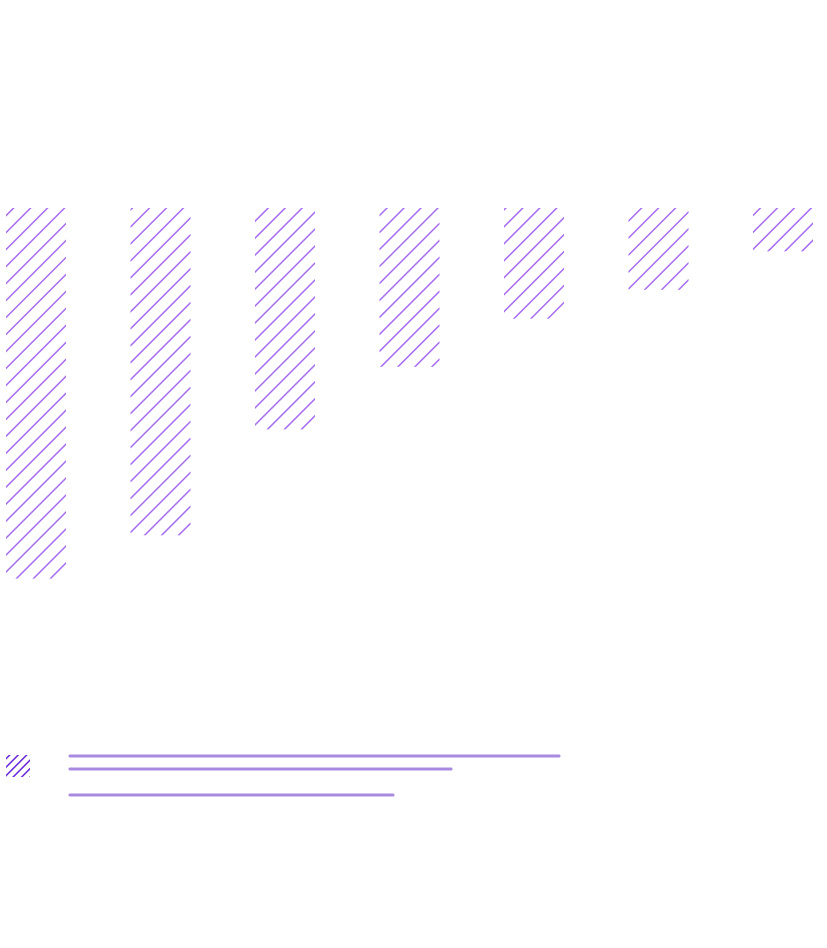 This screenshot has height=948, width=827. Describe the element at coordinates (18, 766) in the screenshot. I see `legend-swatch` at that location.